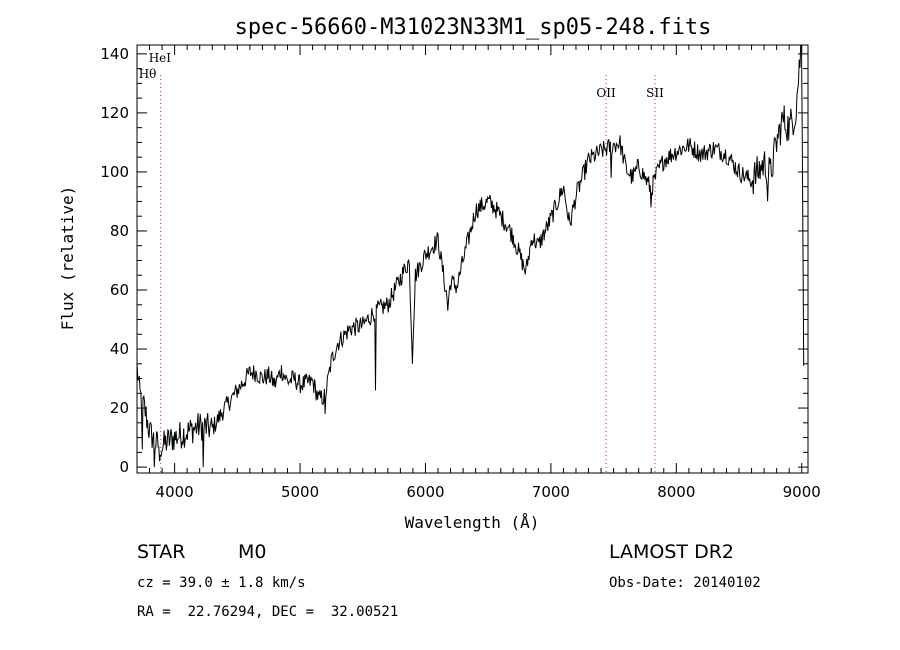 Image resolution: width=900 pixels, height=650 pixels. What do you see at coordinates (148, 74) in the screenshot?
I see `line-marker-label: Hθ` at bounding box center [148, 74].